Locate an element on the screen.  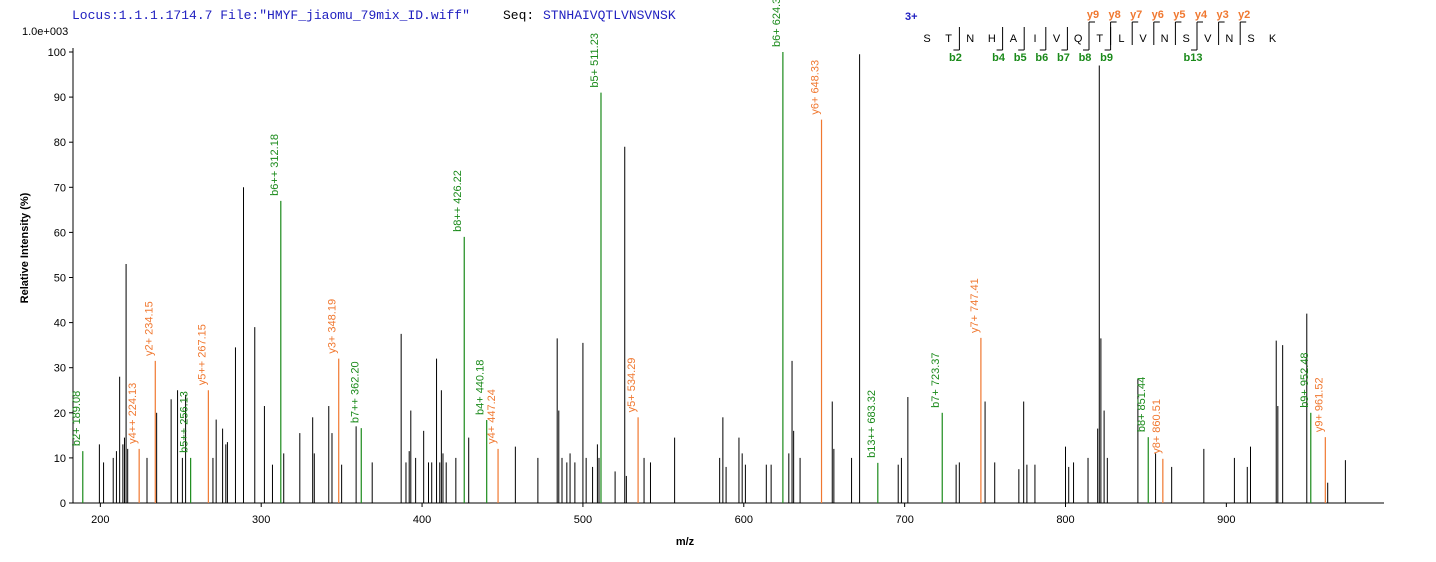
ion-label: y3+ 348.19 is located at coordinates (333, 326).